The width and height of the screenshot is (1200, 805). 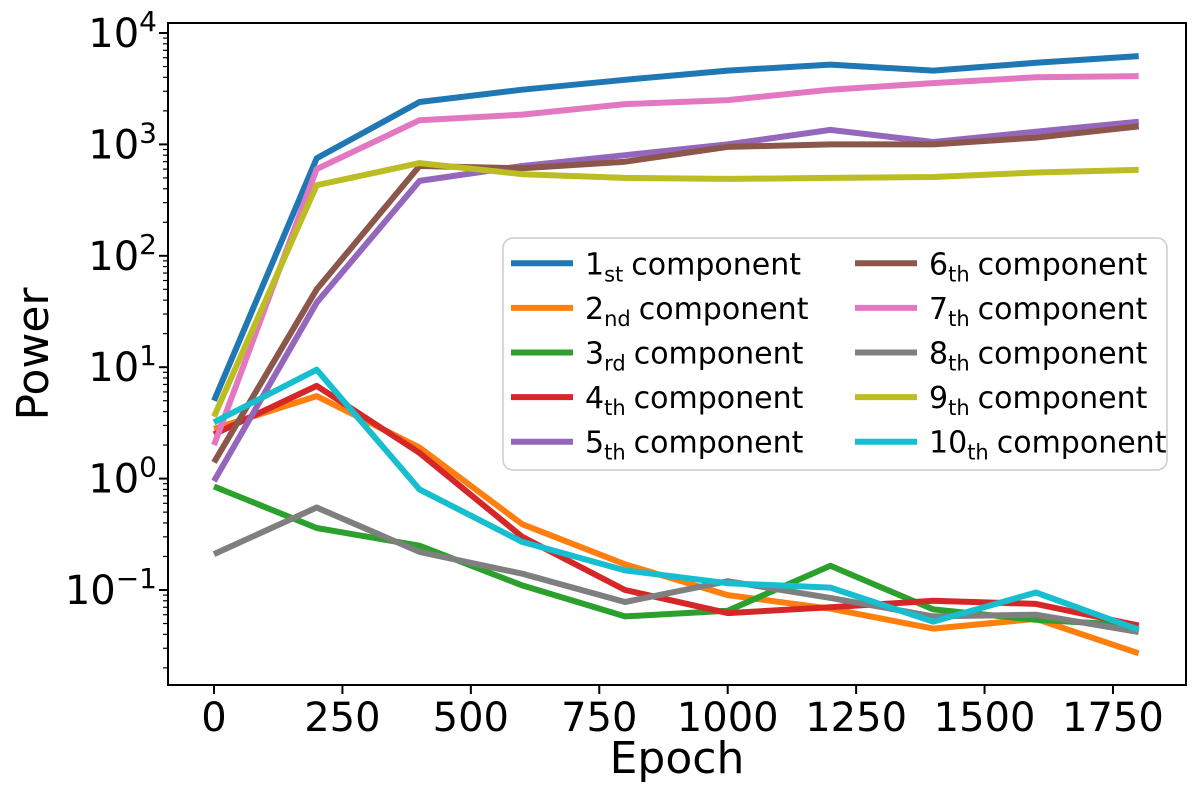 I want to click on x-tick-label: 500, so click(x=471, y=718).